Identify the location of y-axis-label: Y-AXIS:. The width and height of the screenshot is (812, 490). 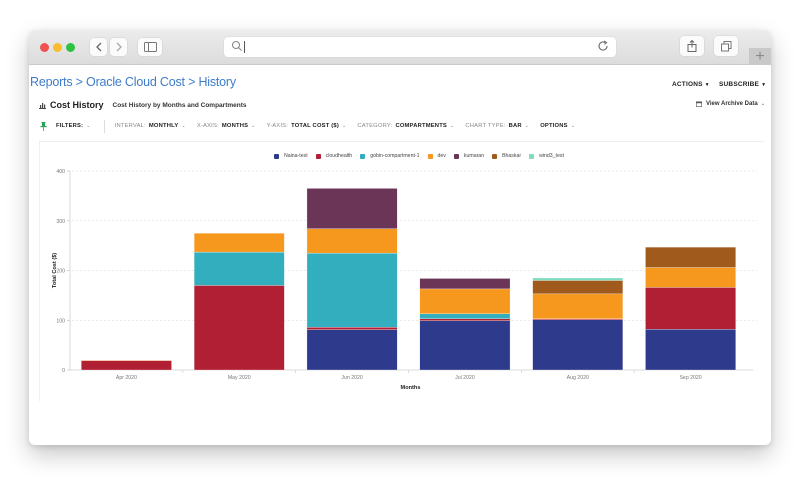
(277, 126).